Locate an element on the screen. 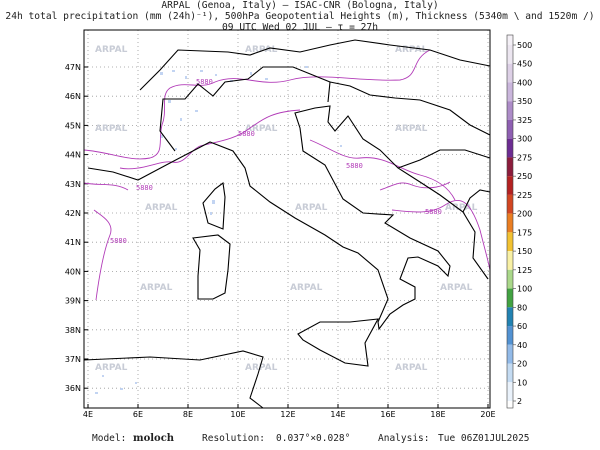 This screenshot has width=600, height=450. lon-label: 14E is located at coordinates (337, 414).